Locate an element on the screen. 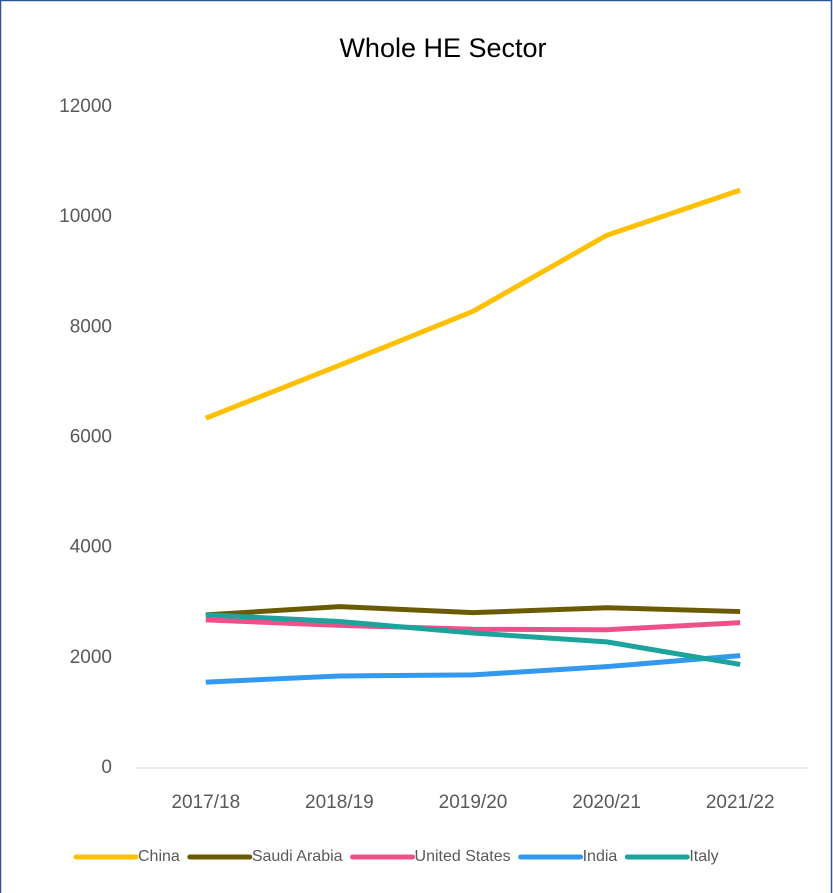 The image size is (833, 893). y-tick-label: 10000 is located at coordinates (85, 216).